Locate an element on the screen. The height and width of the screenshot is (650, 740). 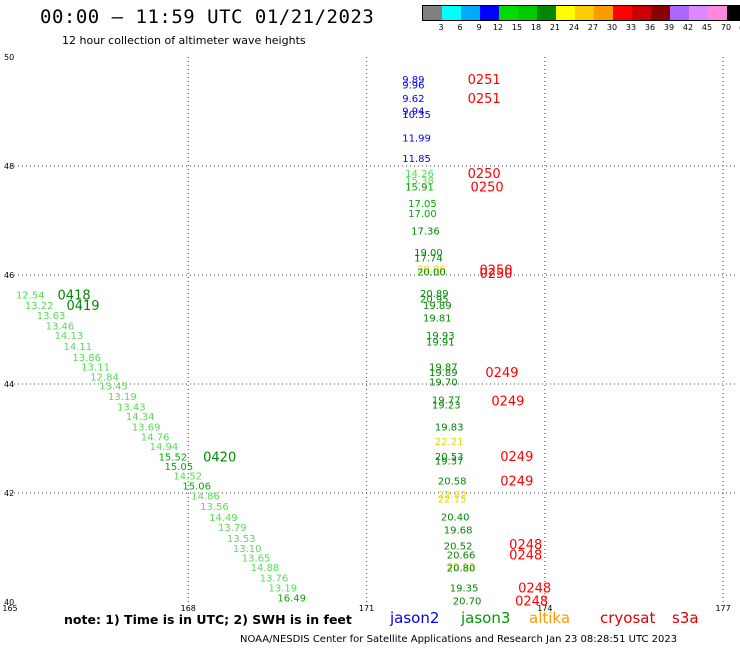
x-tick-label: 168 is located at coordinates (188, 608).